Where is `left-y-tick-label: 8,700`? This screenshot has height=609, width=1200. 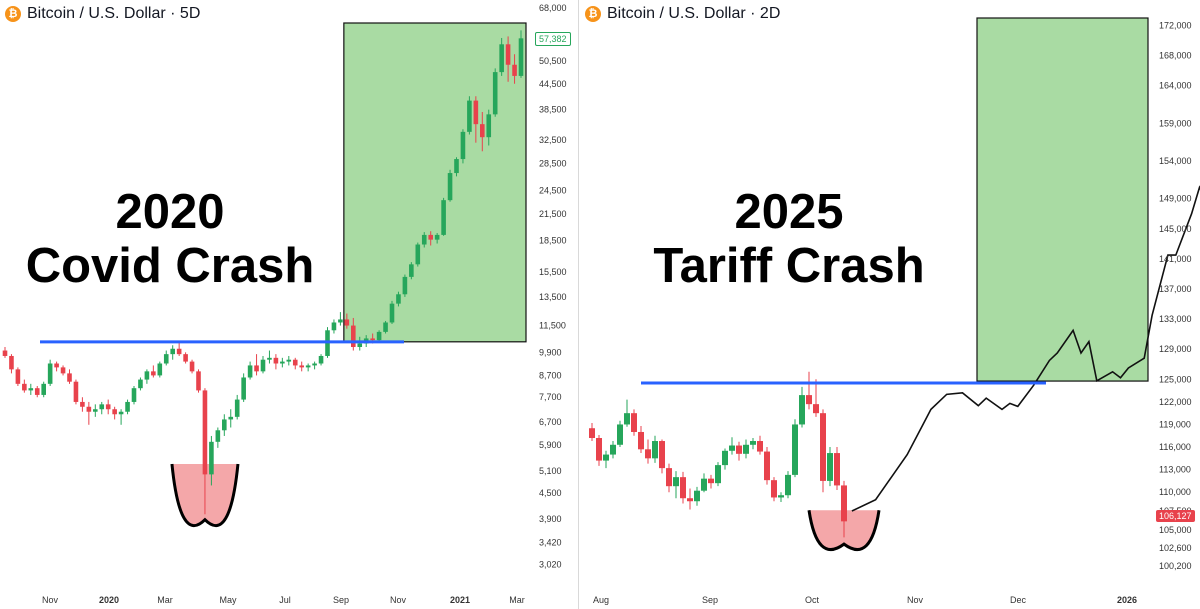 left-y-tick-label: 8,700 is located at coordinates (550, 375).